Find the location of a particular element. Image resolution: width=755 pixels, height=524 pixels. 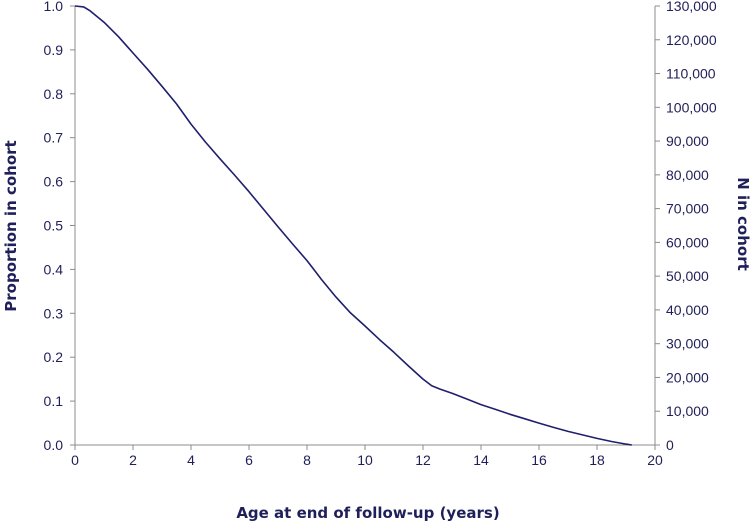

x-tick-label: 10 is located at coordinates (365, 460).